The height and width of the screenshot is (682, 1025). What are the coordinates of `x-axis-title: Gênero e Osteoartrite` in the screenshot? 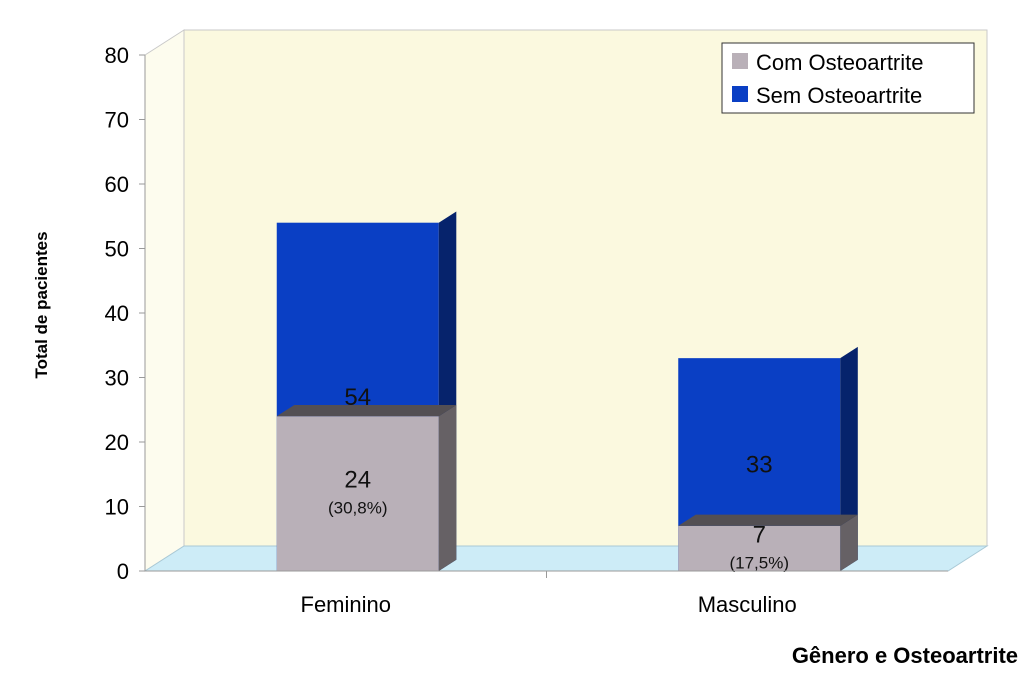 It's located at (905, 655).